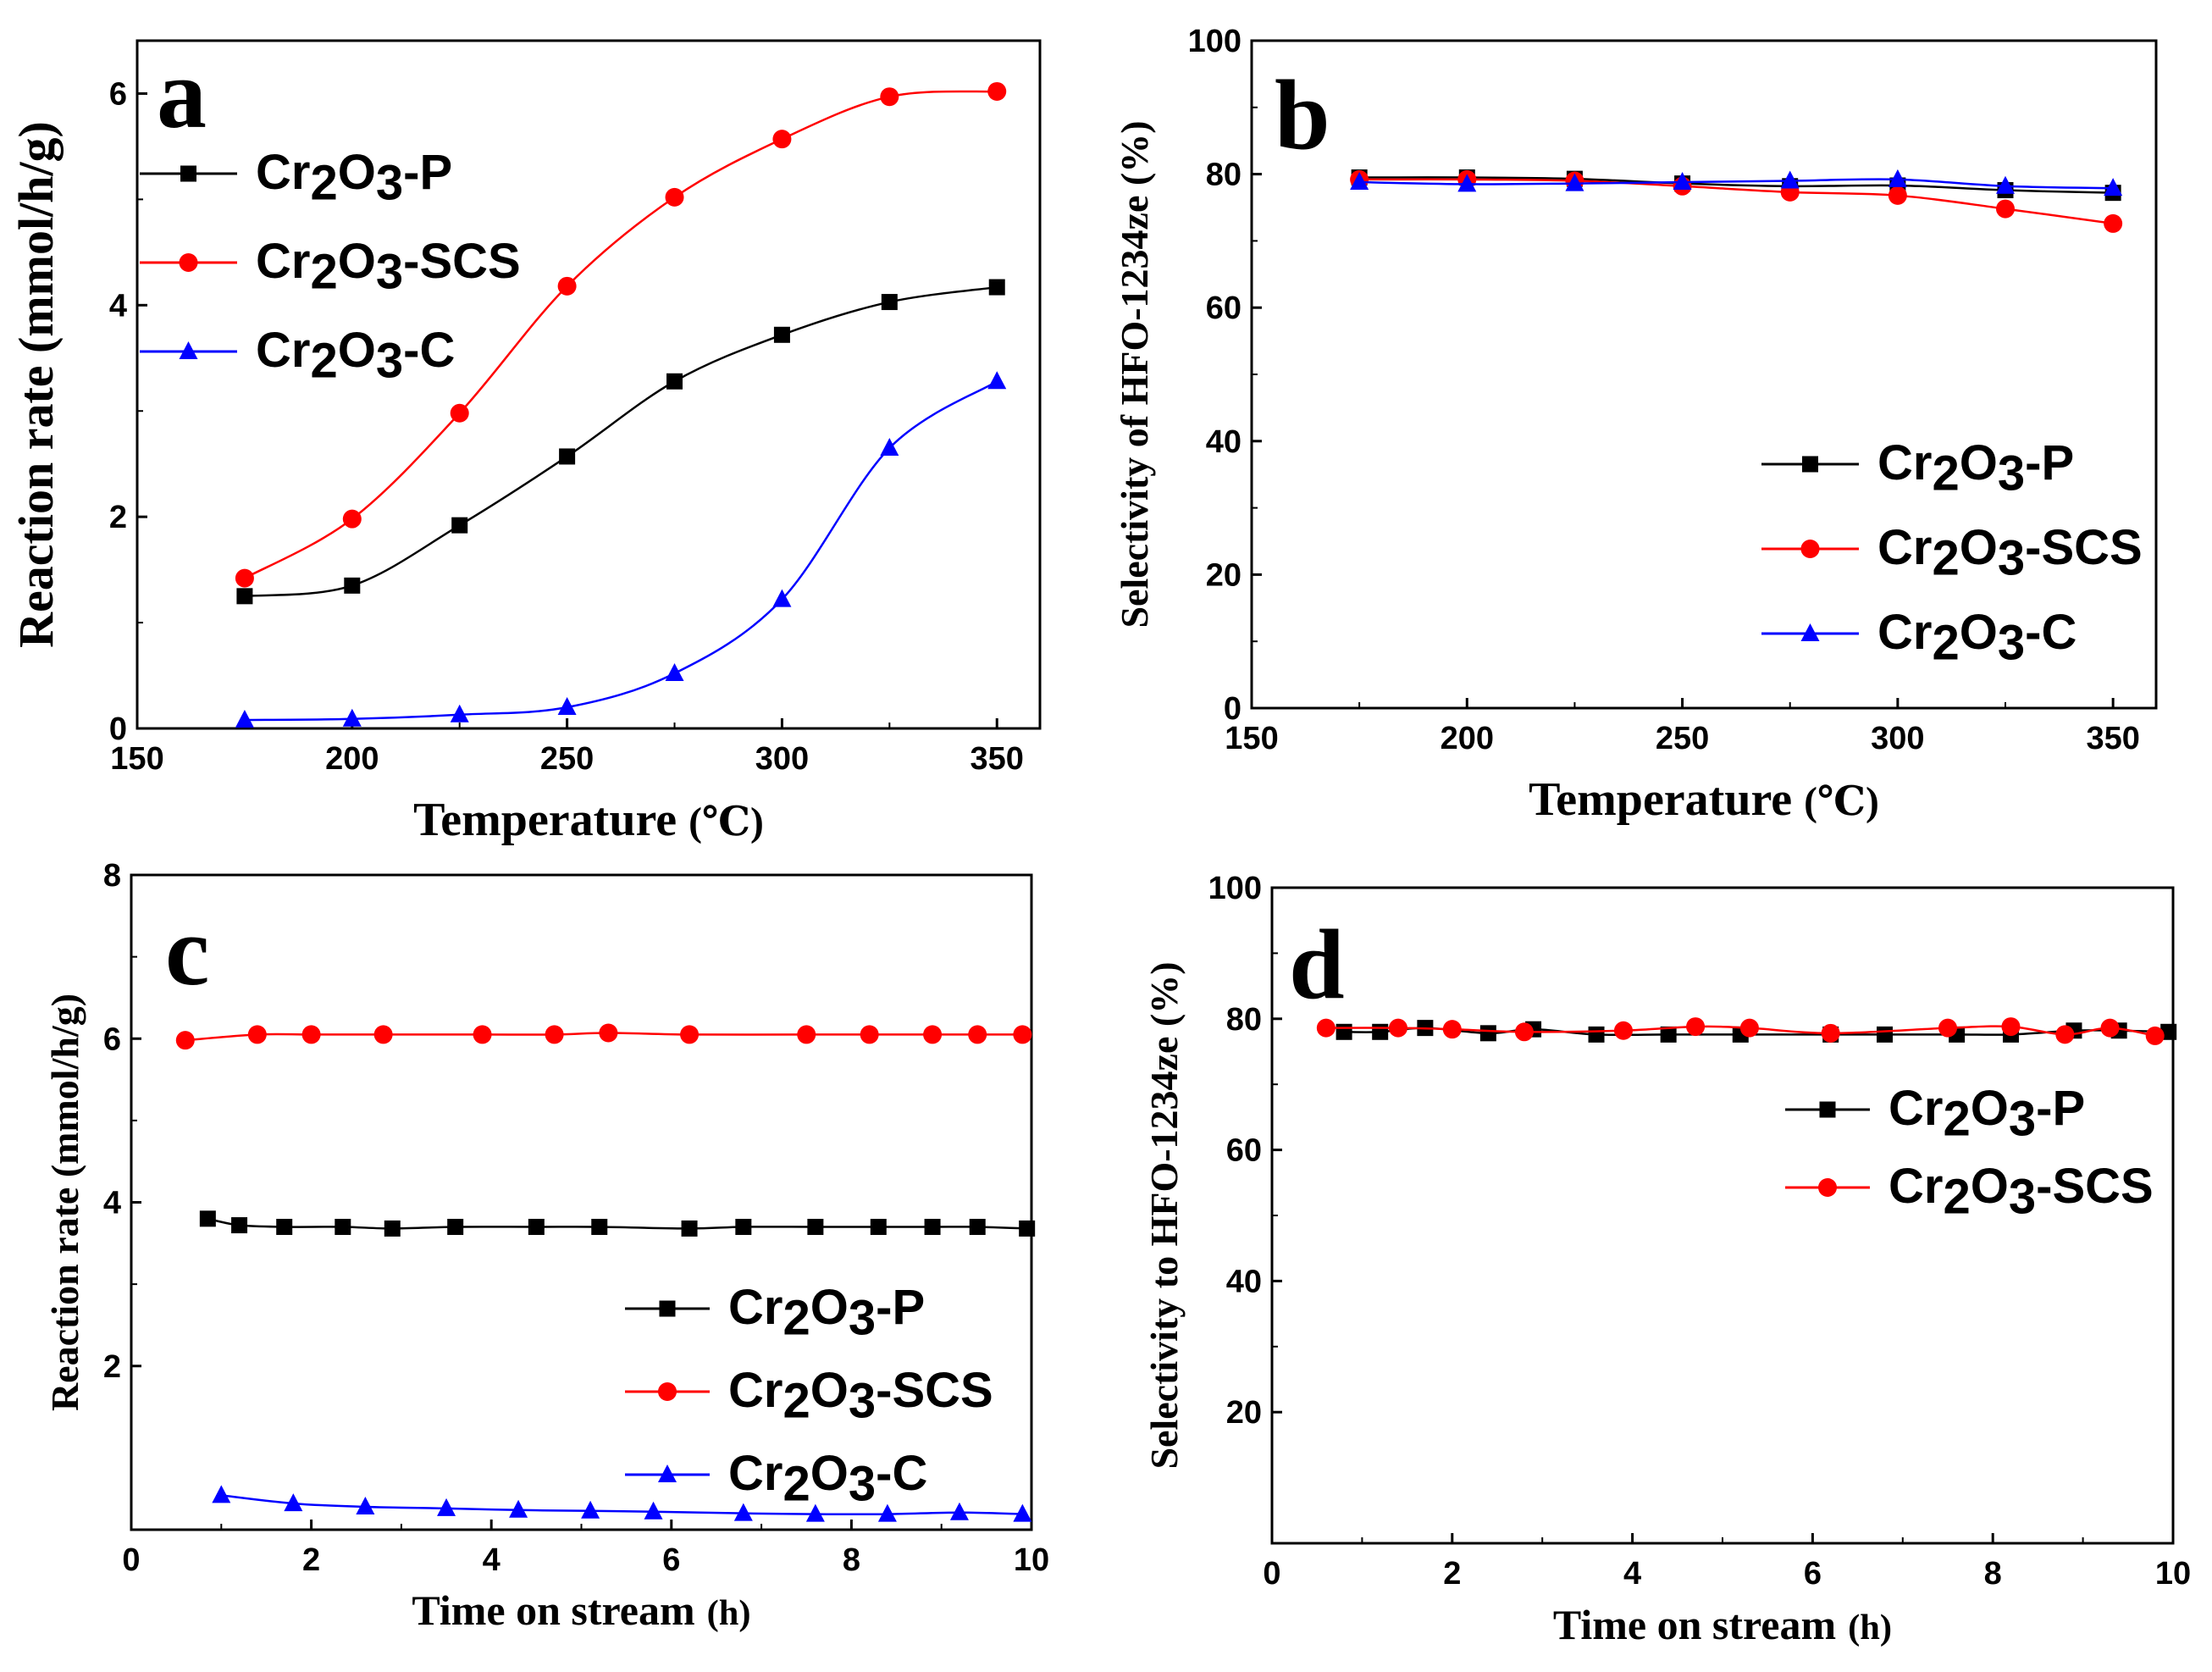 The width and height of the screenshot is (2212, 1672). What do you see at coordinates (1223, 575) in the screenshot?
I see `y-tick-label: 20` at bounding box center [1223, 575].